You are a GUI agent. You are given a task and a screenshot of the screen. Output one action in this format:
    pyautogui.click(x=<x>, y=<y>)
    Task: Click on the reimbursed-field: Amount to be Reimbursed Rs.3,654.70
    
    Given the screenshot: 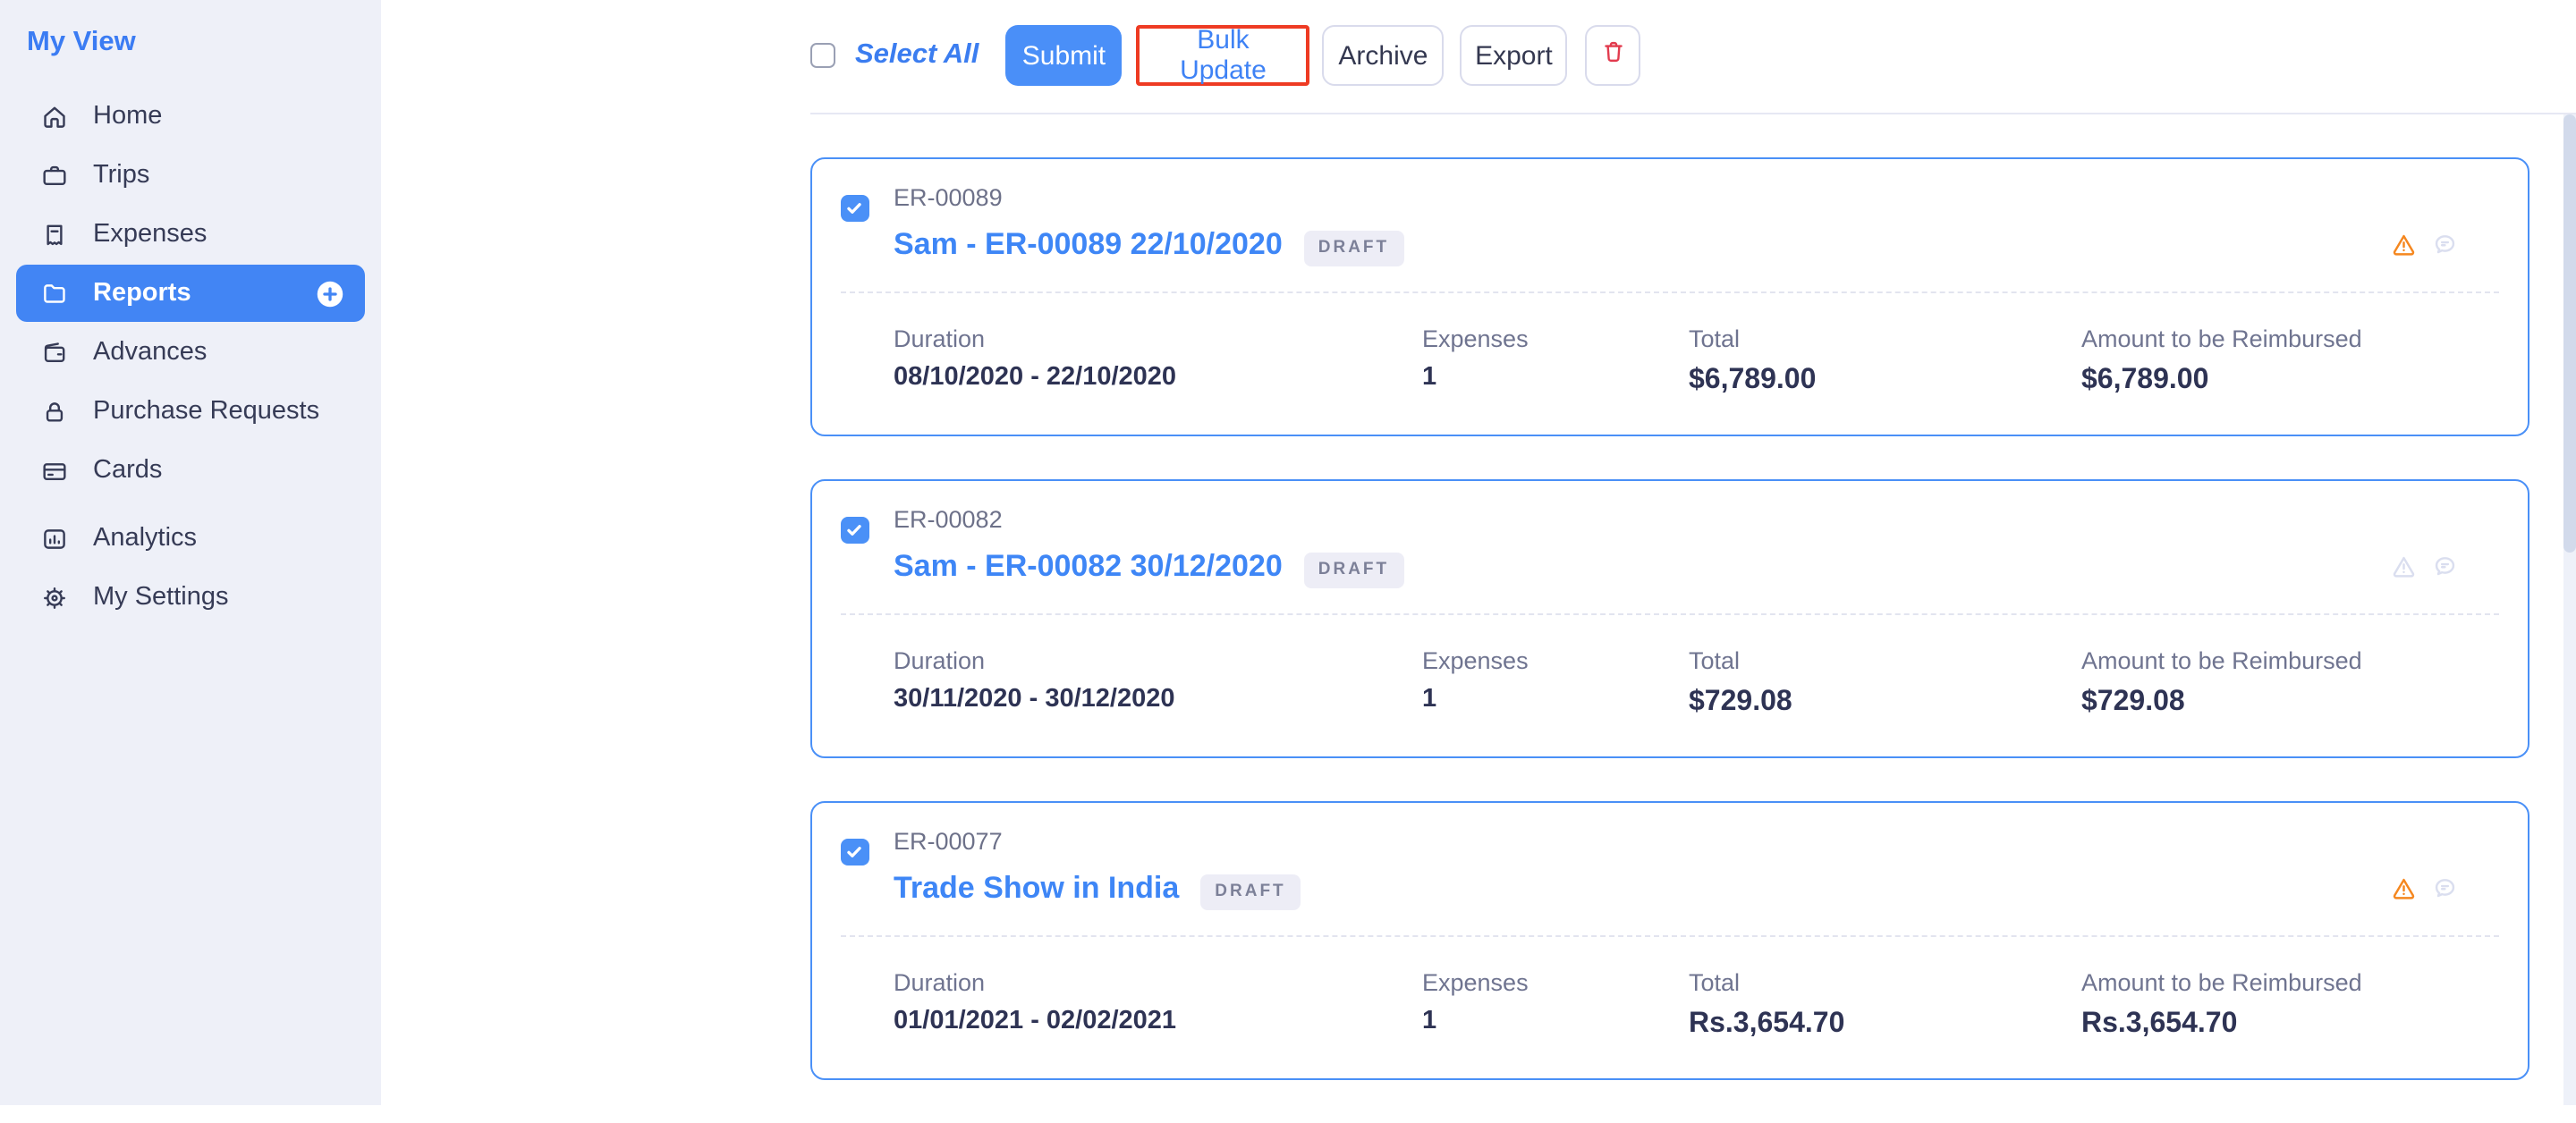 What is the action you would take?
    pyautogui.click(x=2221, y=1005)
    